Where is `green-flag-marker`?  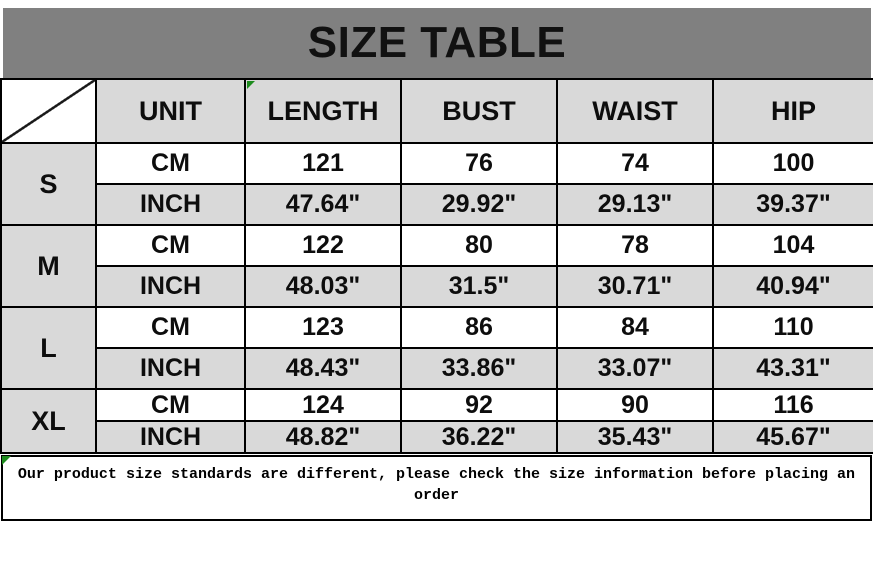
green-flag-marker is located at coordinates (251, 85).